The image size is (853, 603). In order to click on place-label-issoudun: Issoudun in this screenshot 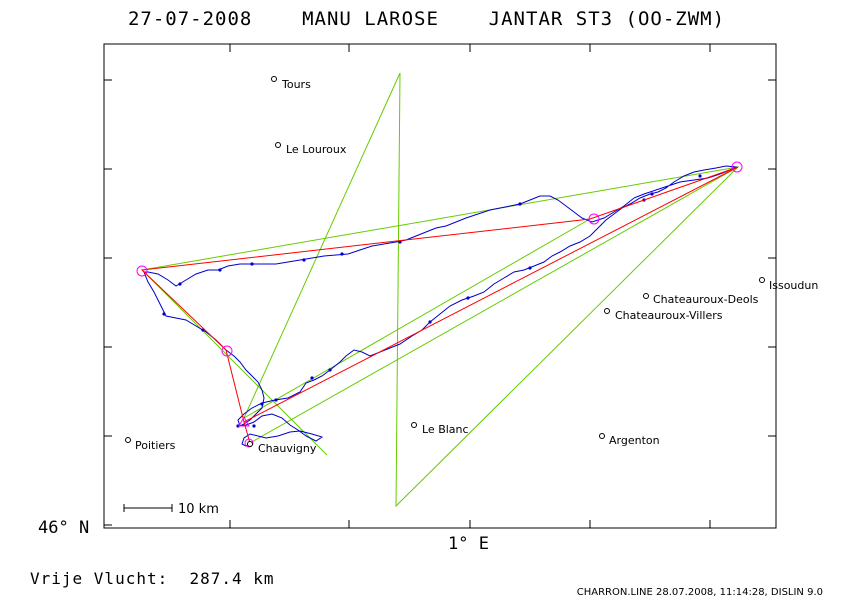, I will do `click(793, 285)`.